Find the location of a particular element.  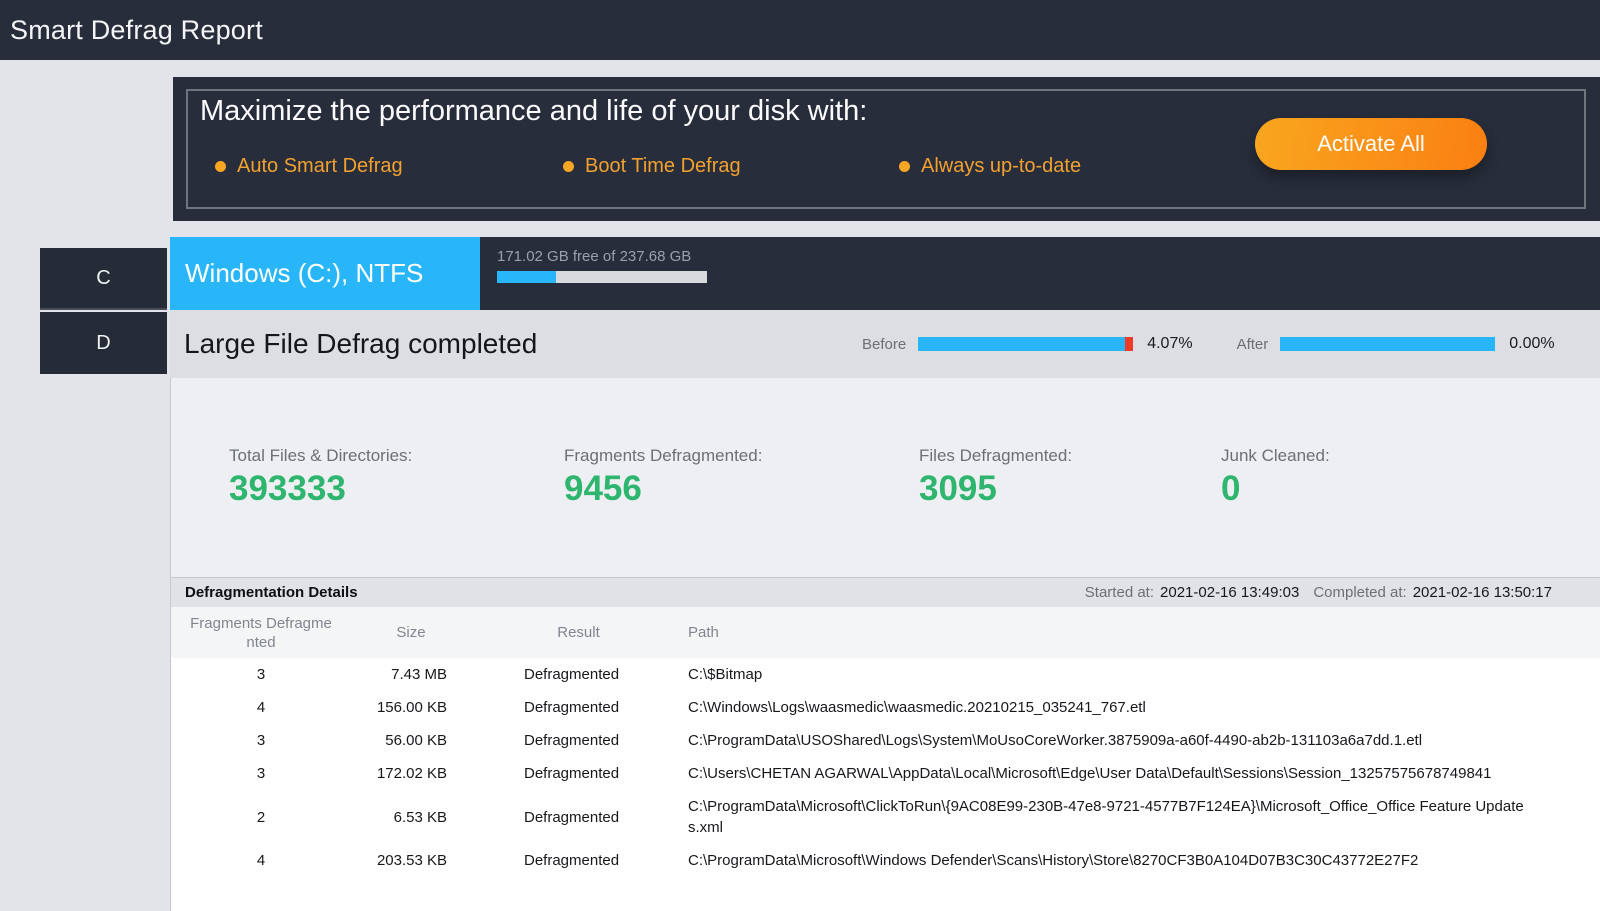

feature-label: Always up-to-date is located at coordinates (1001, 166).